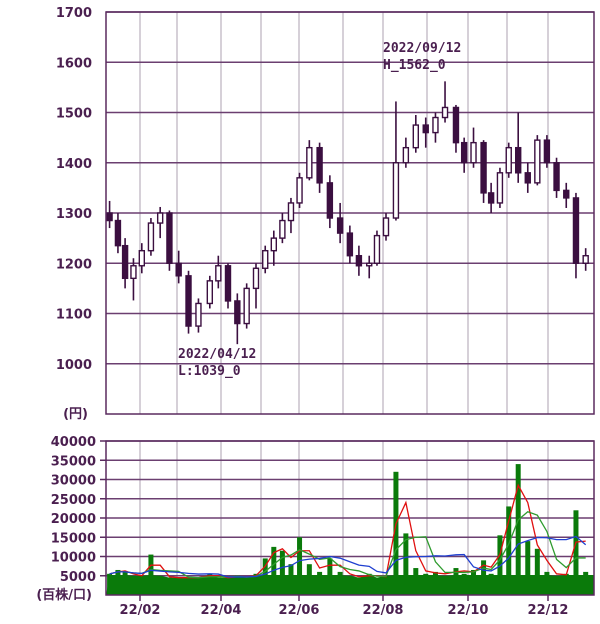 Image resolution: width=600 pixels, height=624 pixels. Describe the element at coordinates (78, 510) in the screenshot. I see `volume-y-axis: 40000 35000 30000 25000 20000 15000 10000 5000` at that location.